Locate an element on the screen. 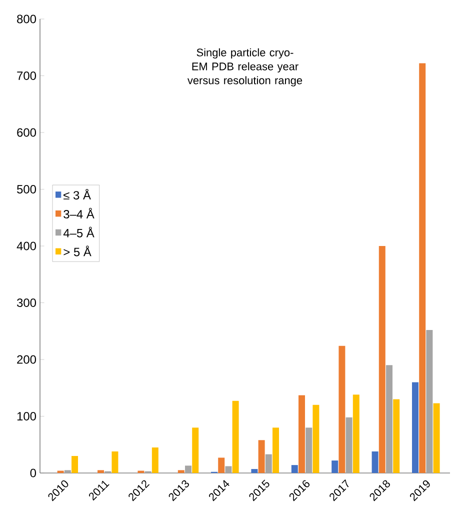 Image resolution: width=471 pixels, height=524 pixels. y-tick-label: 200 is located at coordinates (26, 359).